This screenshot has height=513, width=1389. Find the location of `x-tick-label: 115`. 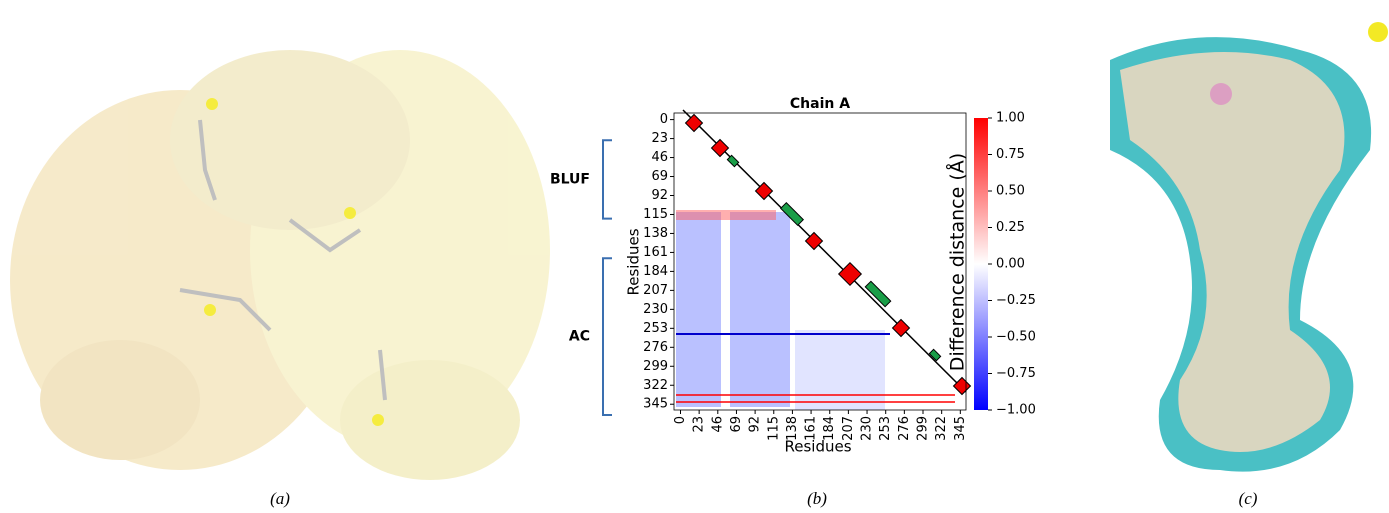

x-tick-label: 115 is located at coordinates (773, 428).